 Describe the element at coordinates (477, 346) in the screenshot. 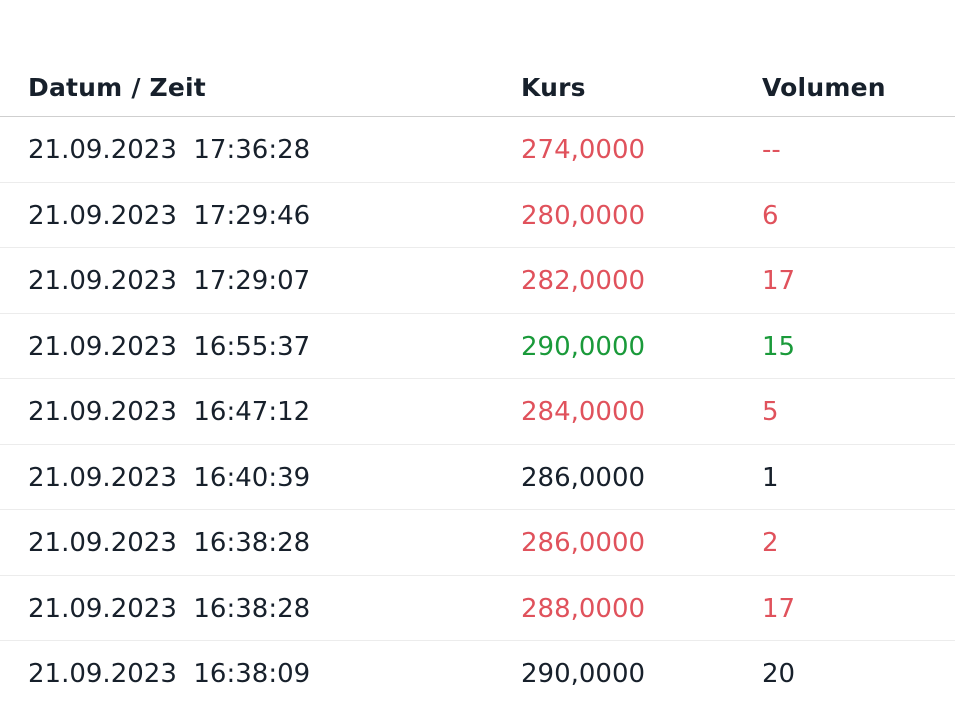

I see `table-row: 21.09.2023 16:55:37 290,0000 15` at that location.